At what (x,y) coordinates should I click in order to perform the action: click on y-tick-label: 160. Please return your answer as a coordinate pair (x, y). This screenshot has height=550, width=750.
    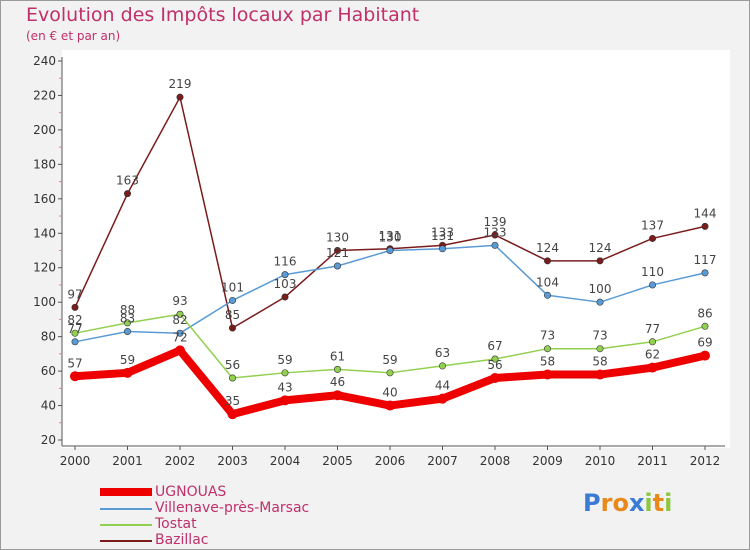
    Looking at the image, I should click on (44, 199).